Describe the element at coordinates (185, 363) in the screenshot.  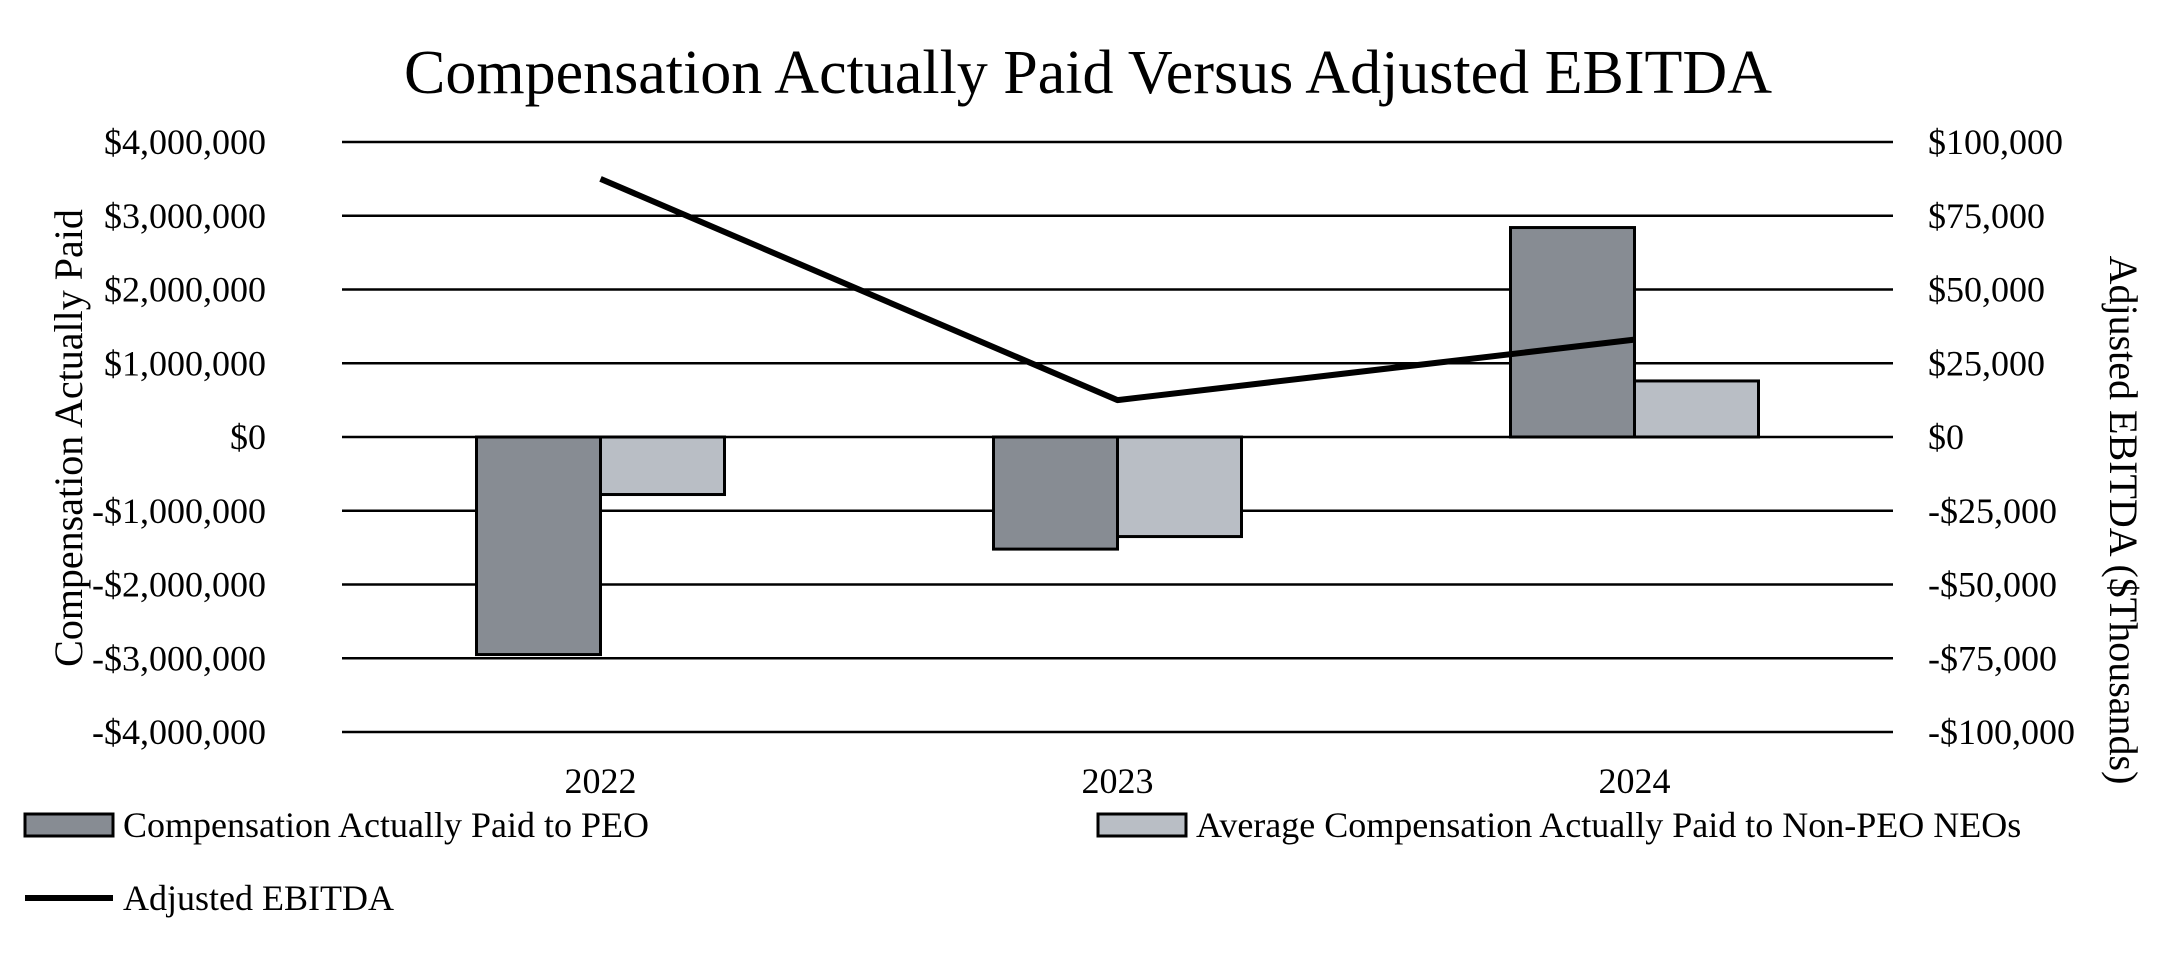
I see `y-tick-label: $1,000,000` at that location.